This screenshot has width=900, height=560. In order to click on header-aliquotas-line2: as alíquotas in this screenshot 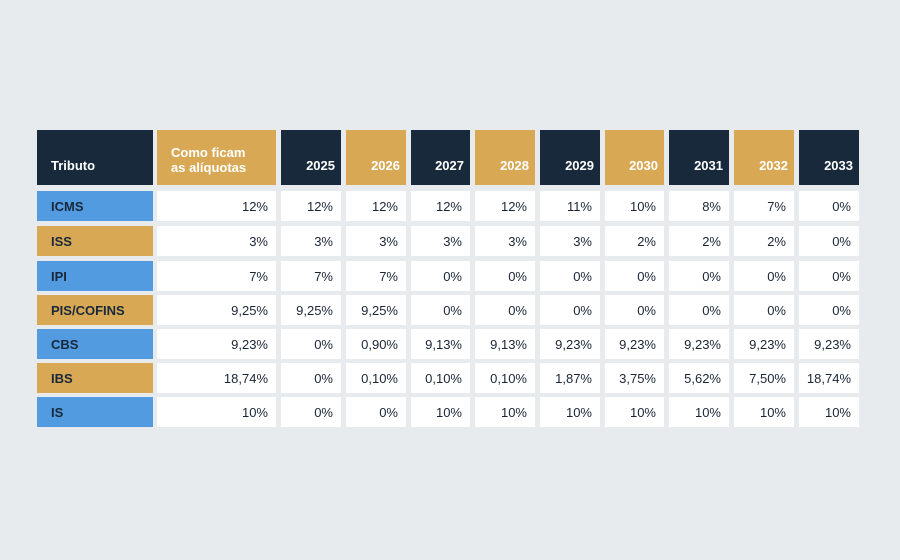, I will do `click(209, 167)`.